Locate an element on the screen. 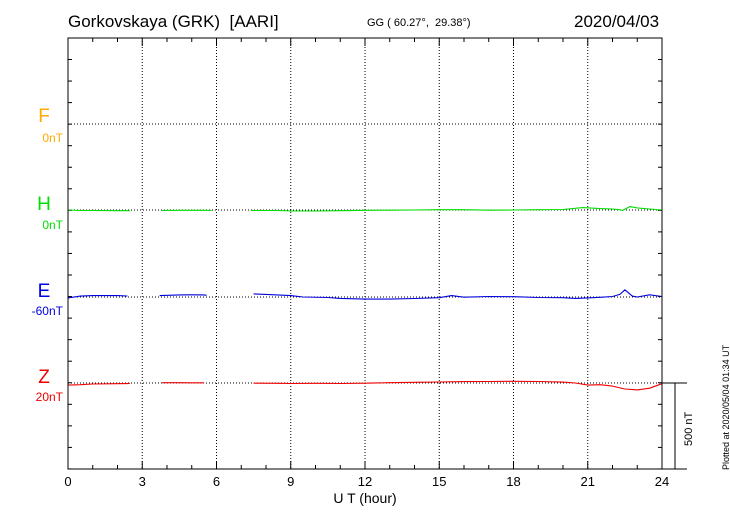  label-E: E is located at coordinates (44, 291).